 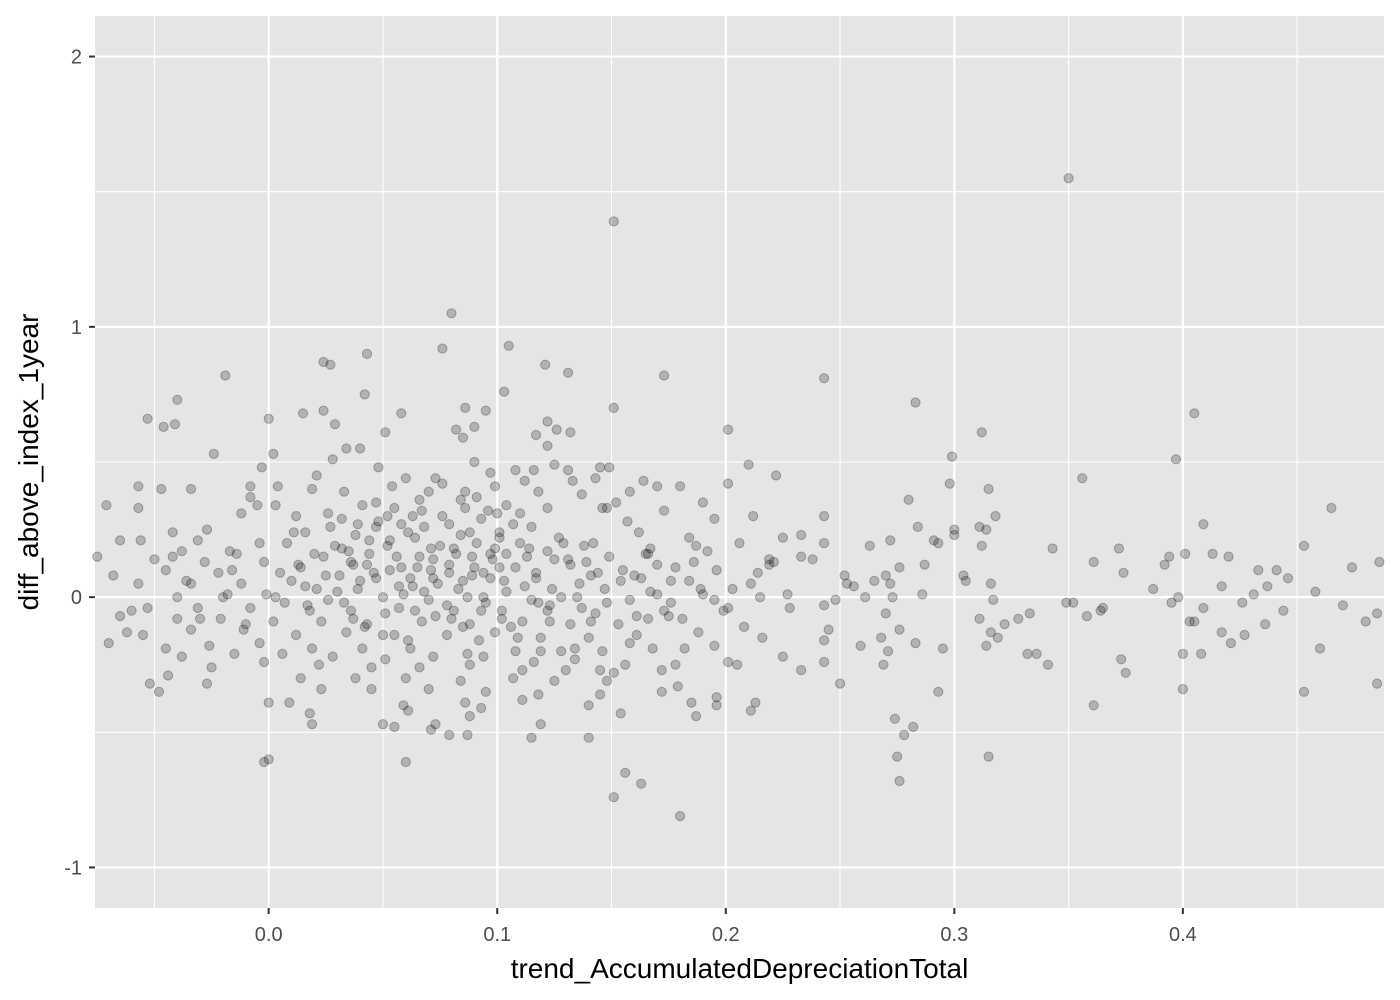 I want to click on x-tick-label: 0.3, so click(x=954, y=935).